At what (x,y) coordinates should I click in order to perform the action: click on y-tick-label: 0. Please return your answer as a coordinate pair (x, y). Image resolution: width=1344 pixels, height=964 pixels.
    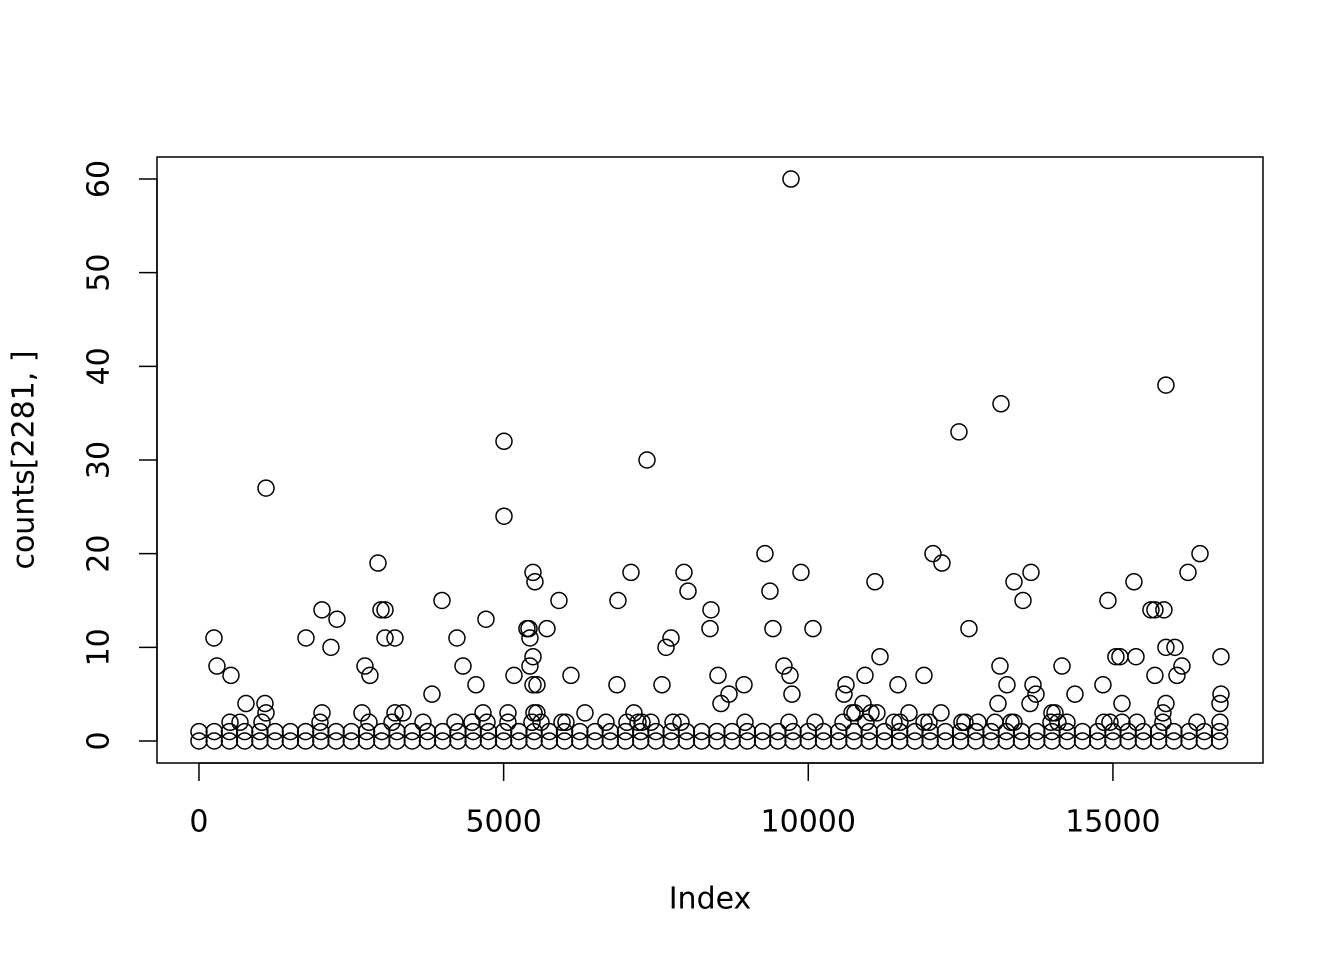
    Looking at the image, I should click on (99, 740).